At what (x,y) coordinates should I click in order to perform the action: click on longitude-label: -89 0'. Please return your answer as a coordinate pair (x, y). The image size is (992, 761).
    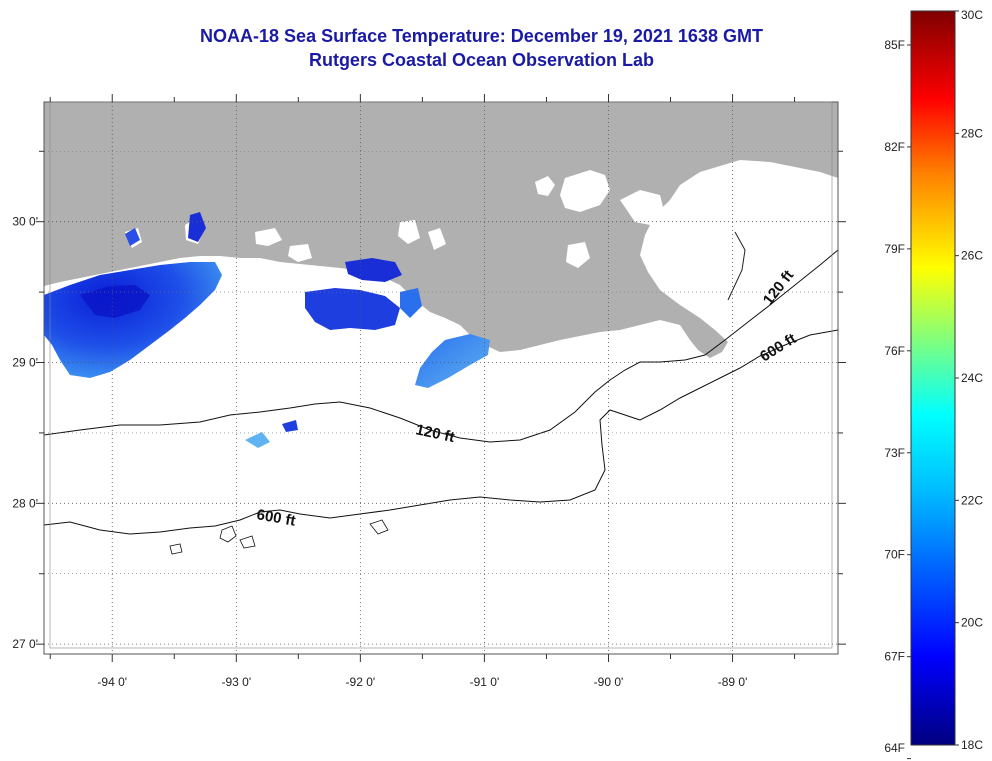
    Looking at the image, I should click on (733, 682).